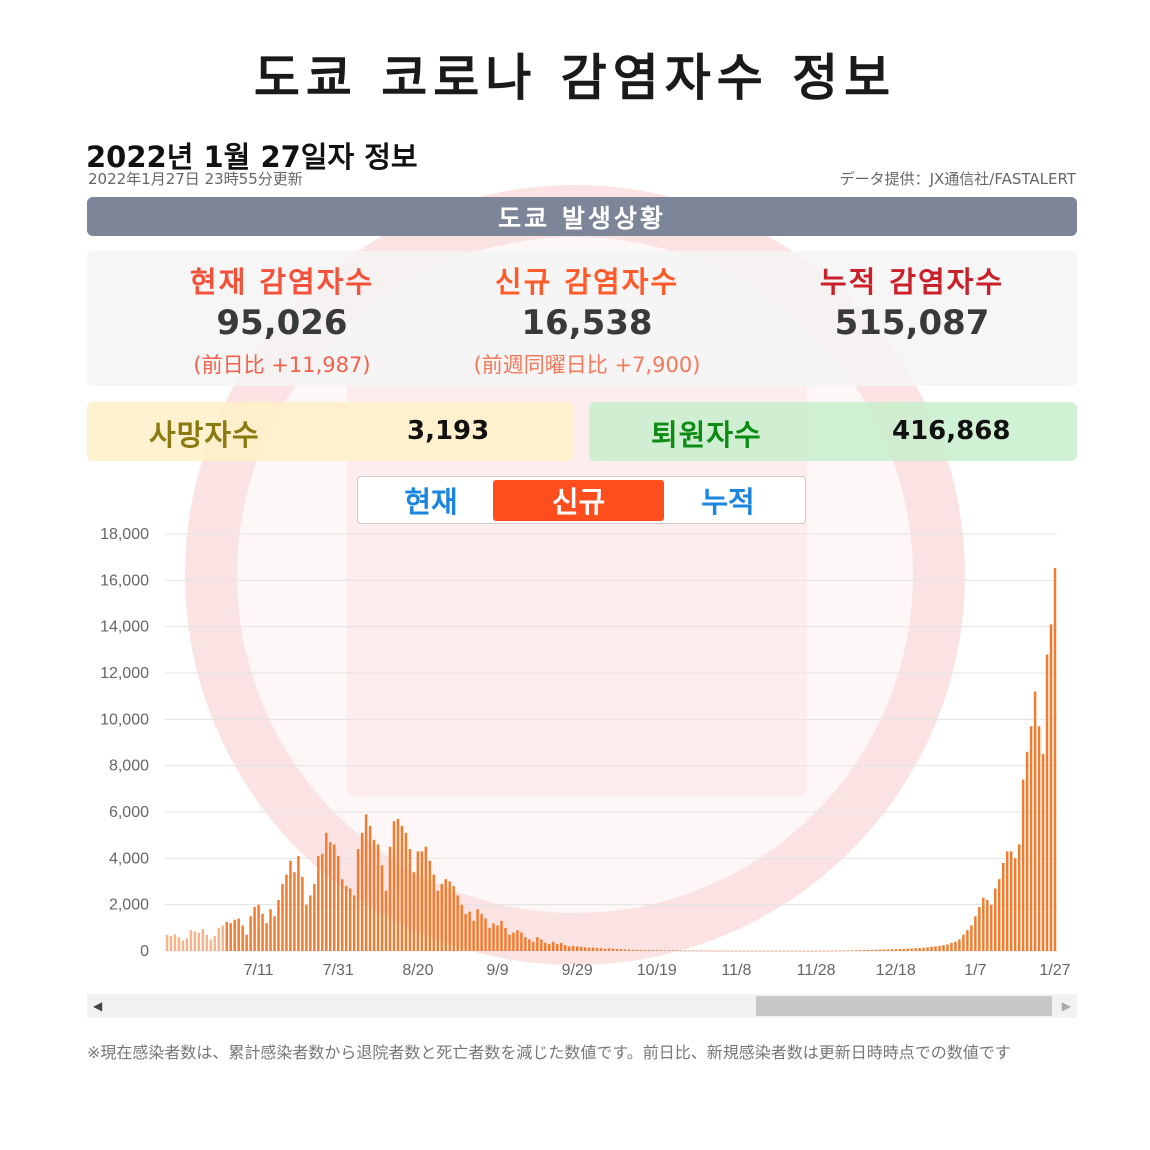 The width and height of the screenshot is (1150, 1150). Describe the element at coordinates (431, 502) in the screenshot. I see `tab-current: 현재` at that location.